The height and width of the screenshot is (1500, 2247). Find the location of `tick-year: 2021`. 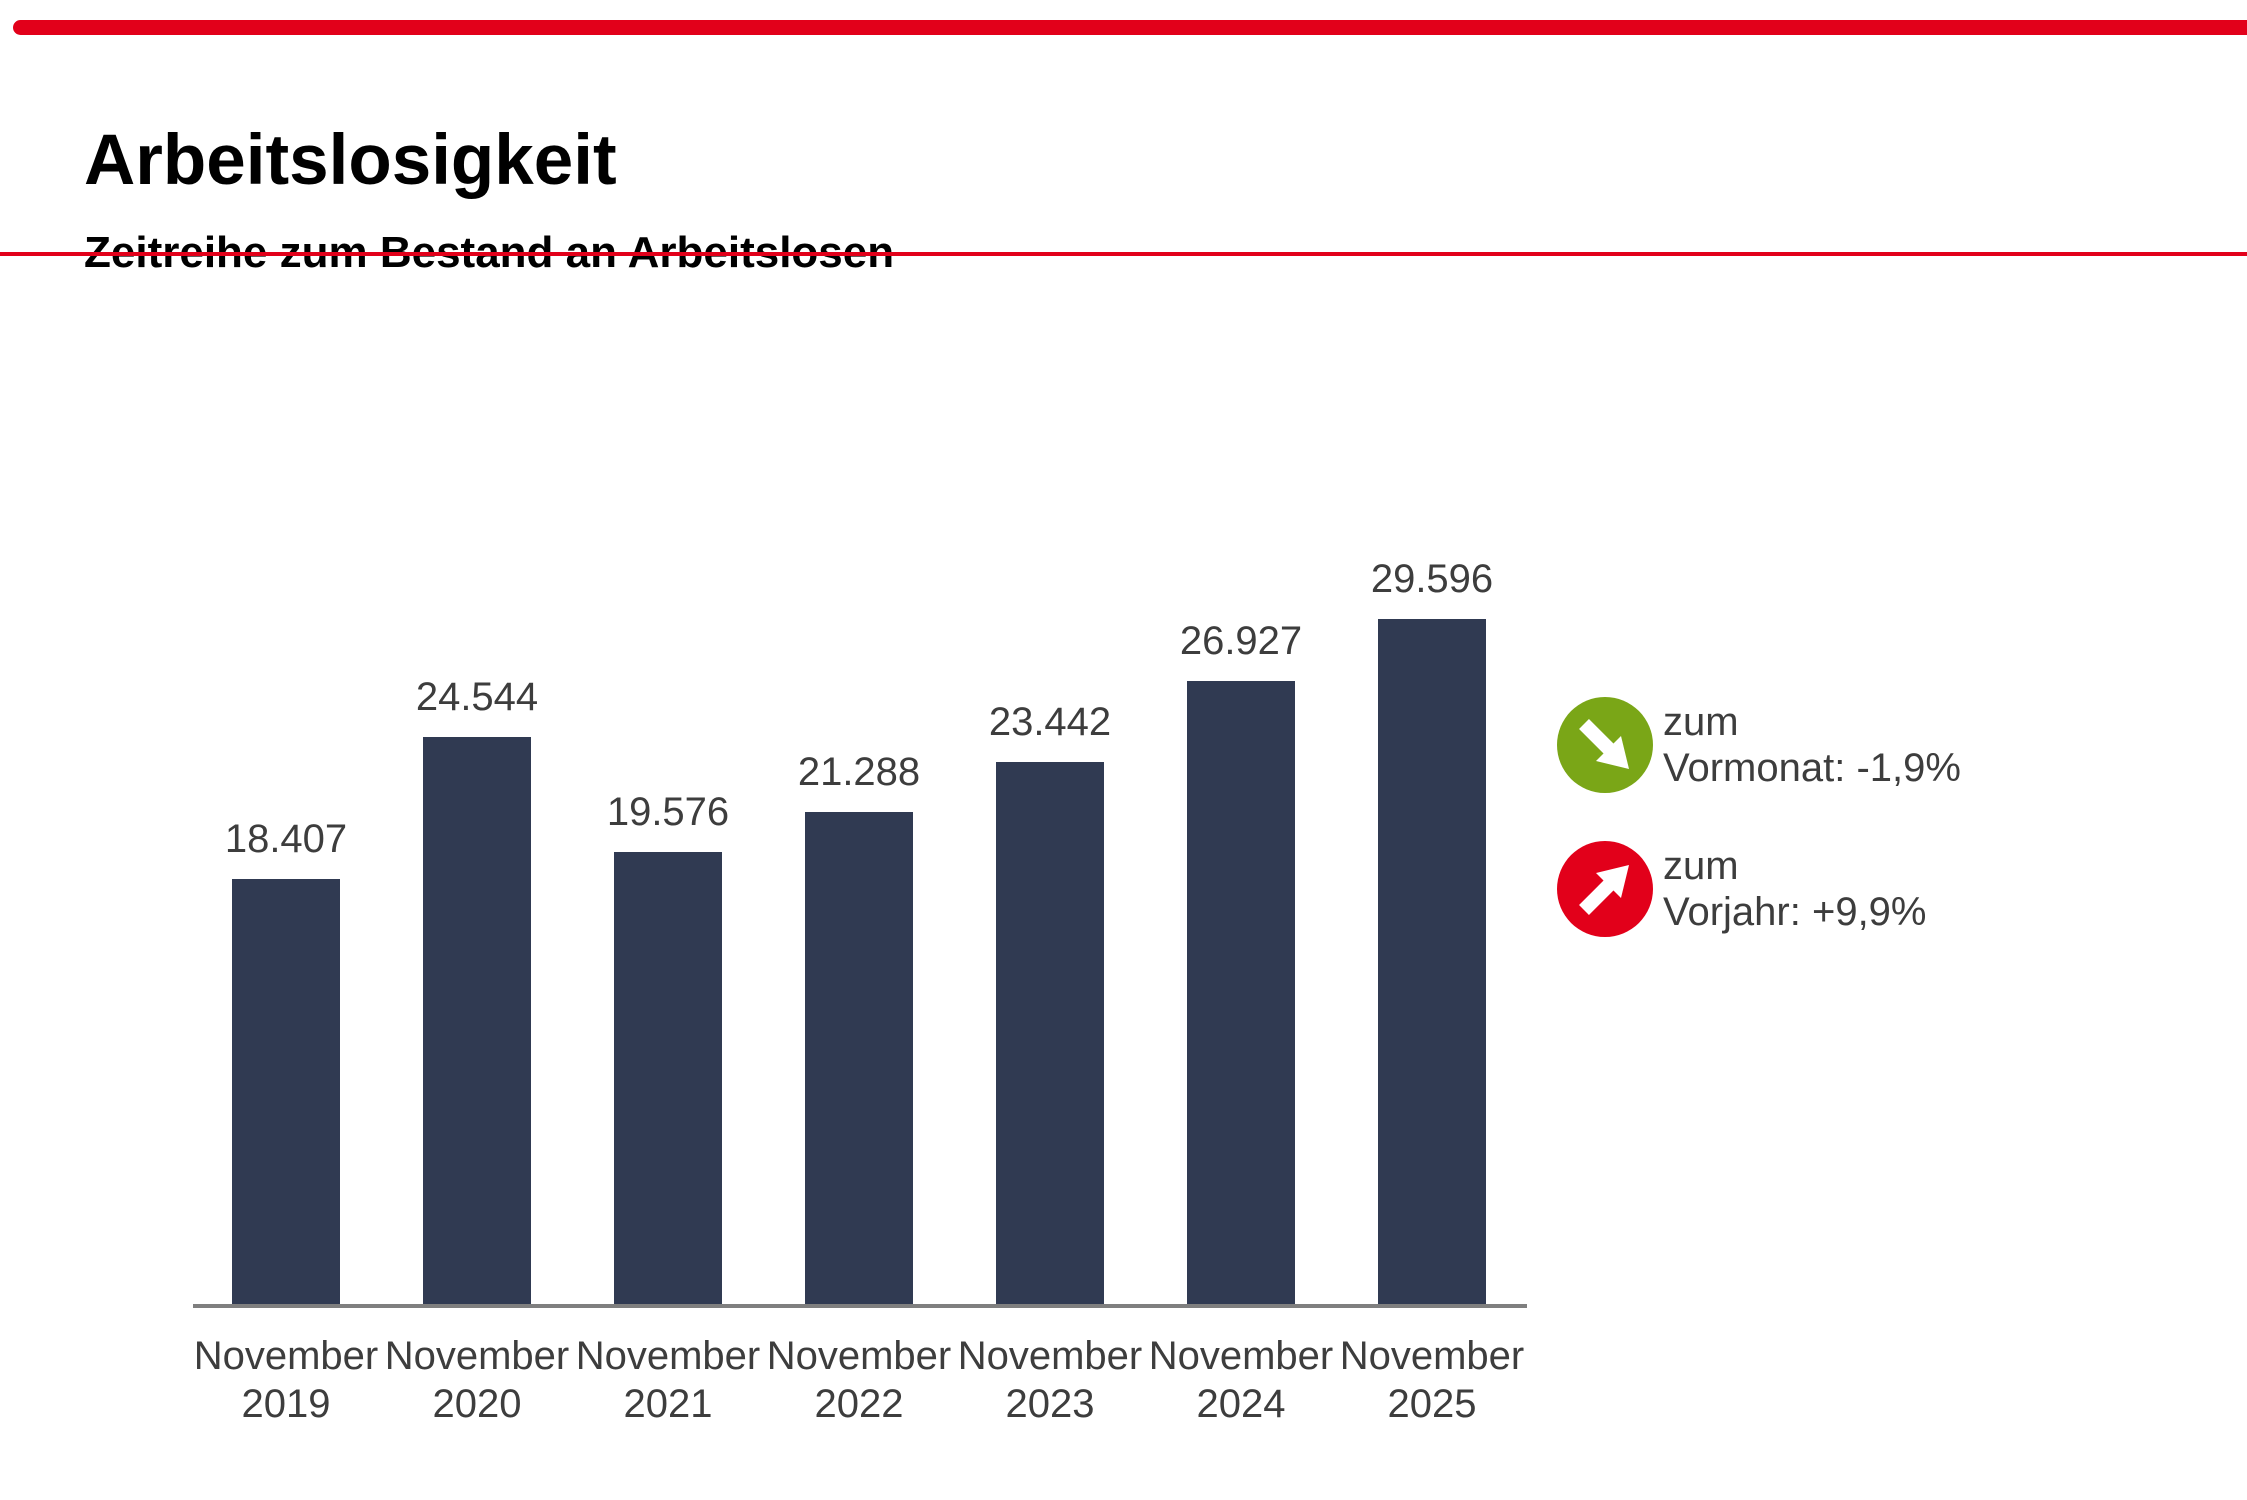

tick-year: 2021 is located at coordinates (668, 1404).